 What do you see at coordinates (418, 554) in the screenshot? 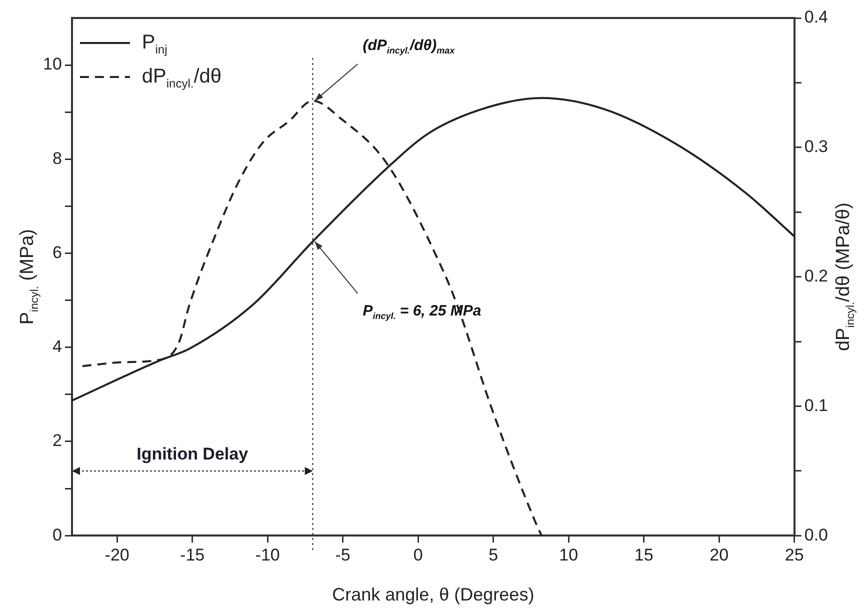
I see `x-tick-label: 0` at bounding box center [418, 554].